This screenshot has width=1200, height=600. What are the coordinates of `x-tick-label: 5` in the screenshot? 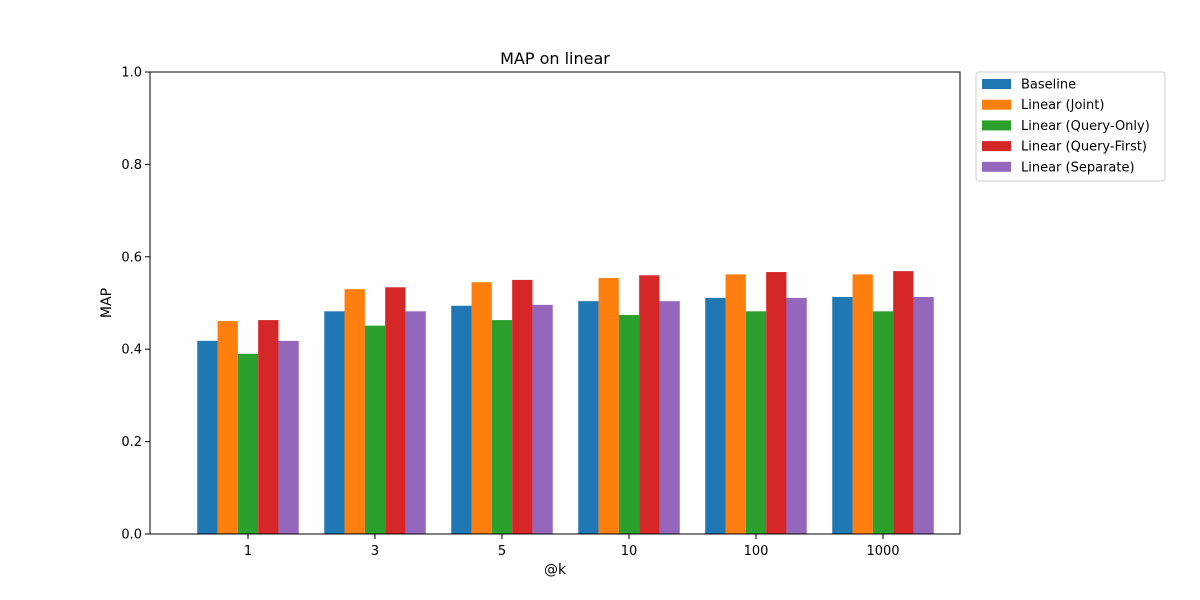 It's located at (502, 551).